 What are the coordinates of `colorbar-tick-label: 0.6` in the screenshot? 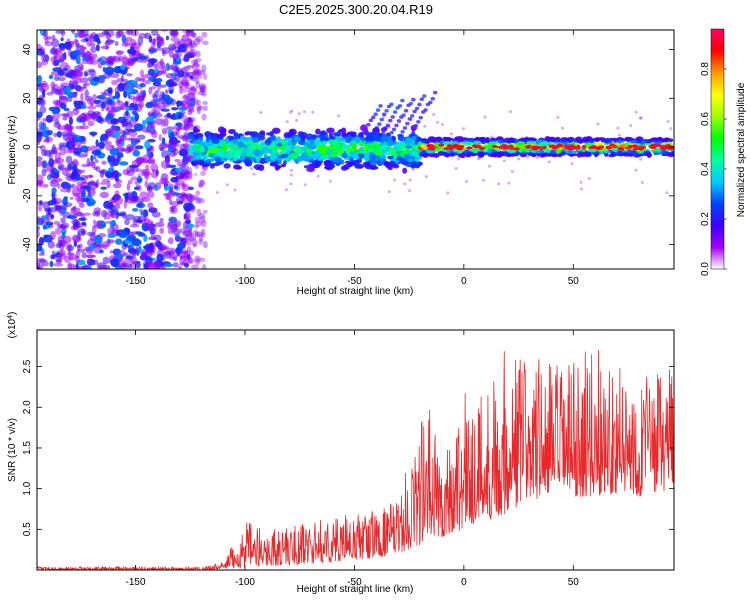 It's located at (705, 119).